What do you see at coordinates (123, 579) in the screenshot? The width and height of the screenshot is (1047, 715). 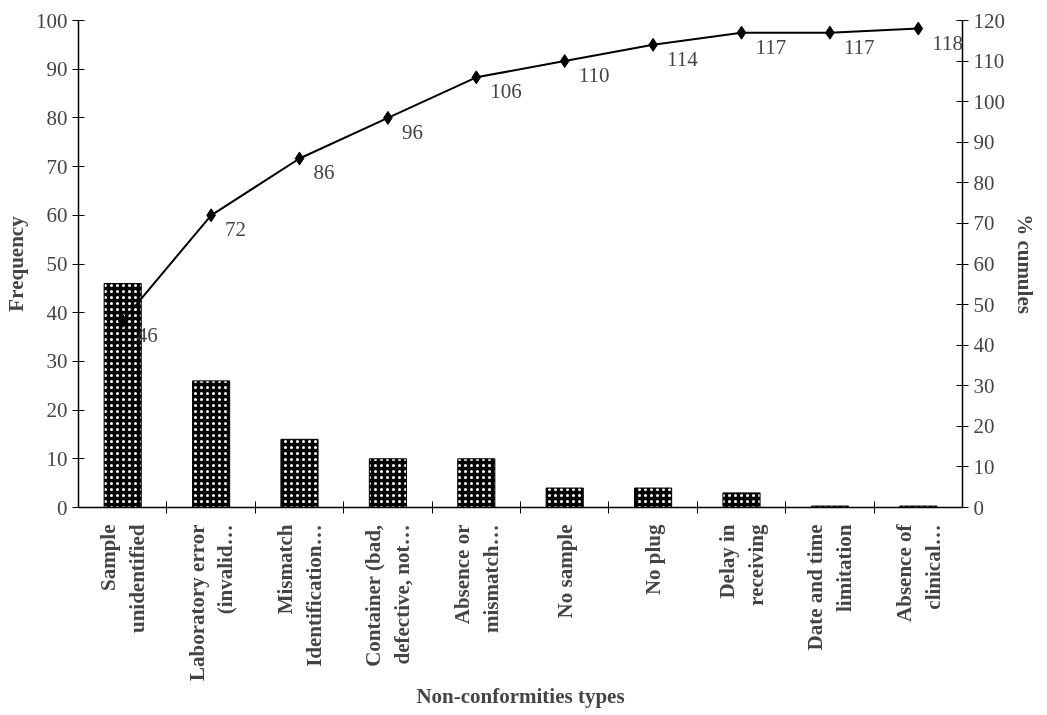 I see `x-tick-label: Sample unidentified` at bounding box center [123, 579].